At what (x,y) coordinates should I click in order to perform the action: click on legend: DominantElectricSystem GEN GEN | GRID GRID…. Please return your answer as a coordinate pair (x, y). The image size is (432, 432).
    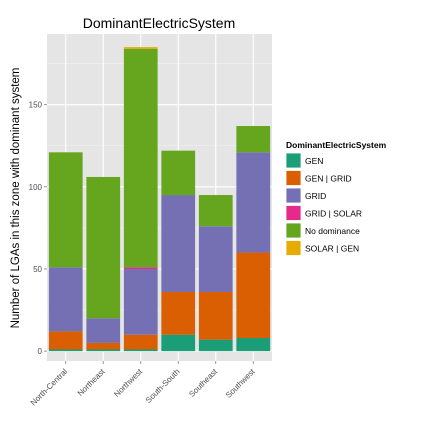
    Looking at the image, I should click on (336, 198).